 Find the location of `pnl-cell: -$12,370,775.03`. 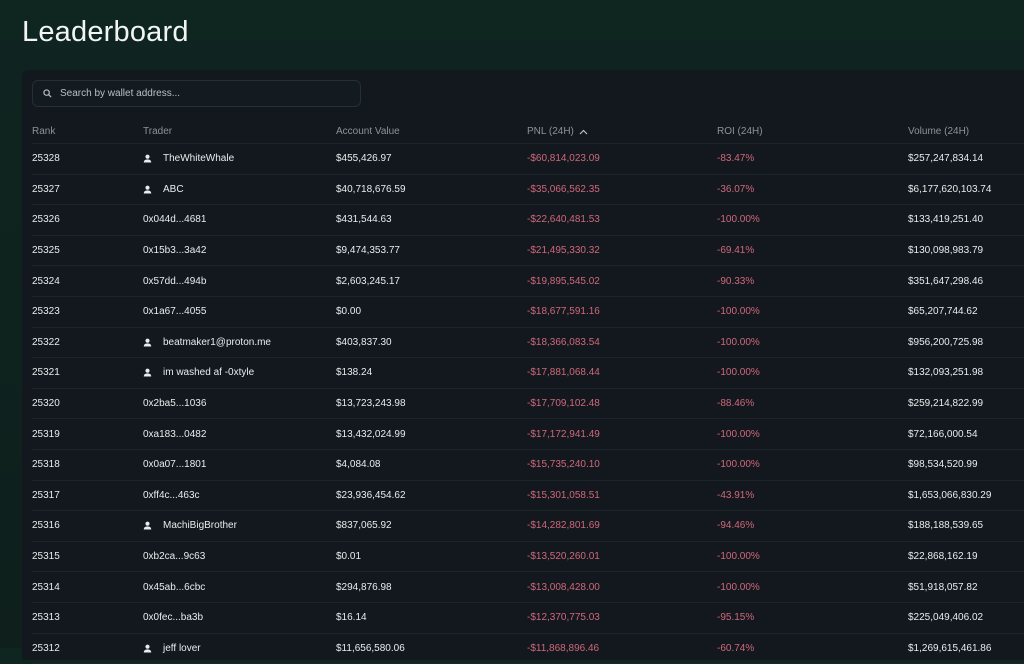

pnl-cell: -$12,370,775.03 is located at coordinates (563, 618).